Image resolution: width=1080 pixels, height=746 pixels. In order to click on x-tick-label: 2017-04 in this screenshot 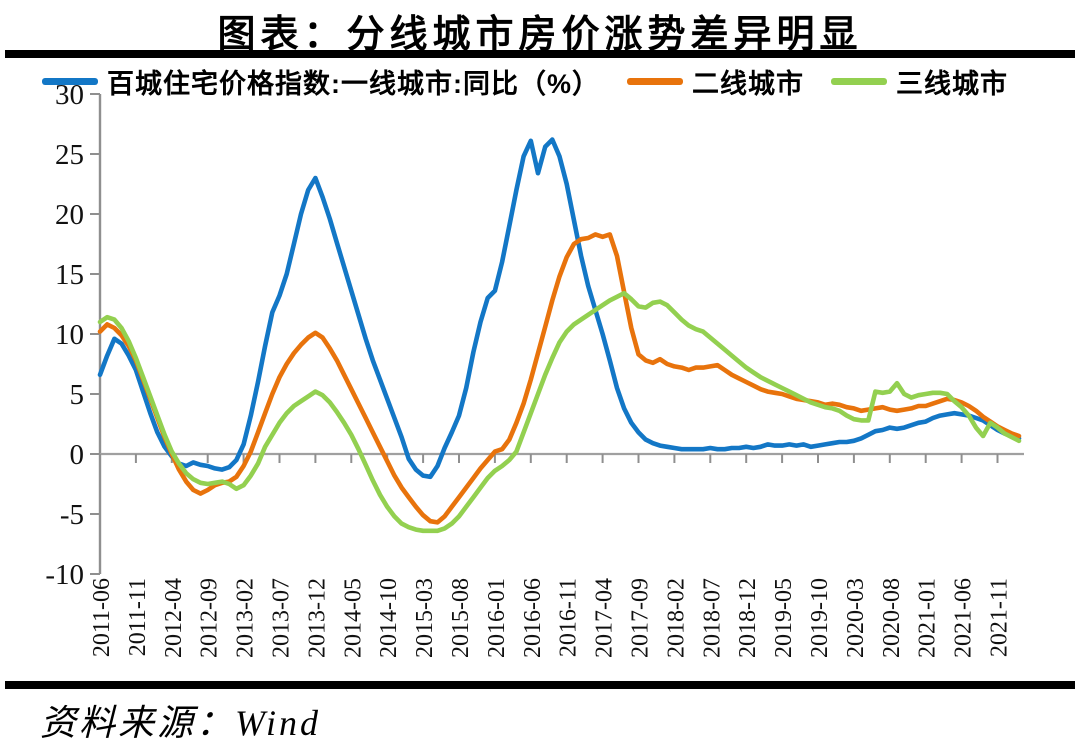, I will do `click(605, 618)`.